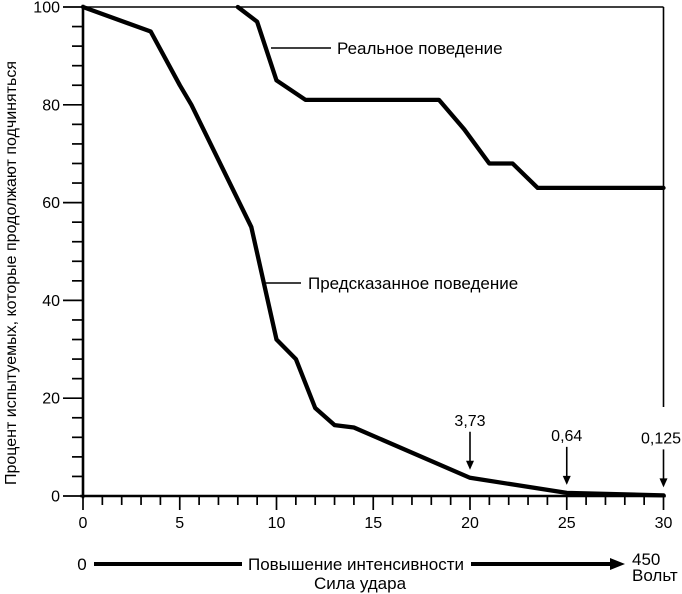 The width and height of the screenshot is (682, 594). Describe the element at coordinates (655, 575) in the screenshot. I see `volts-end-unit: Вольт` at that location.